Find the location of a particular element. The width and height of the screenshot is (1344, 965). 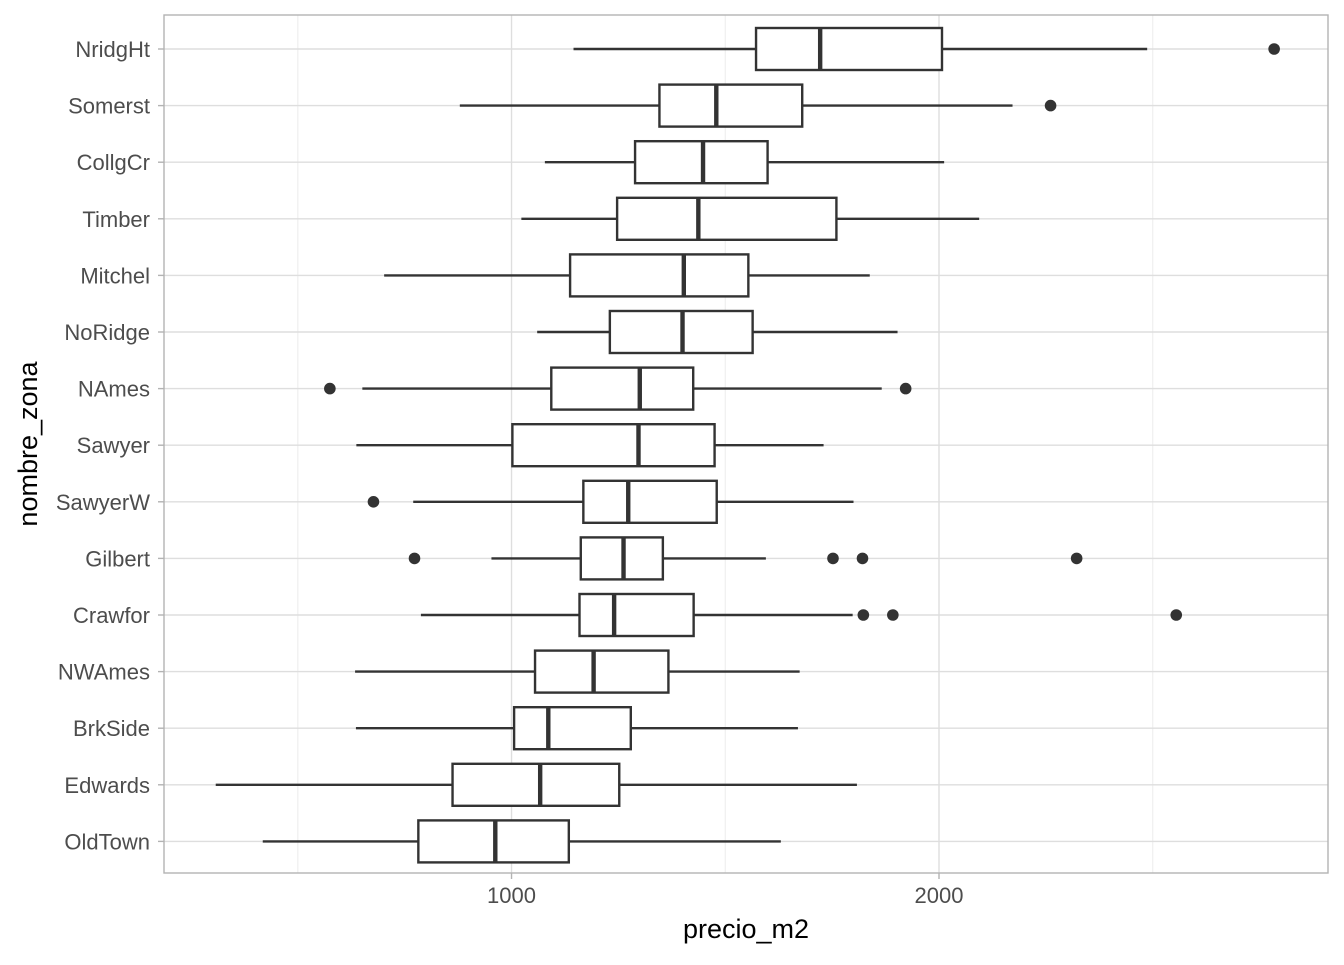

box-Edwards is located at coordinates (536, 784).